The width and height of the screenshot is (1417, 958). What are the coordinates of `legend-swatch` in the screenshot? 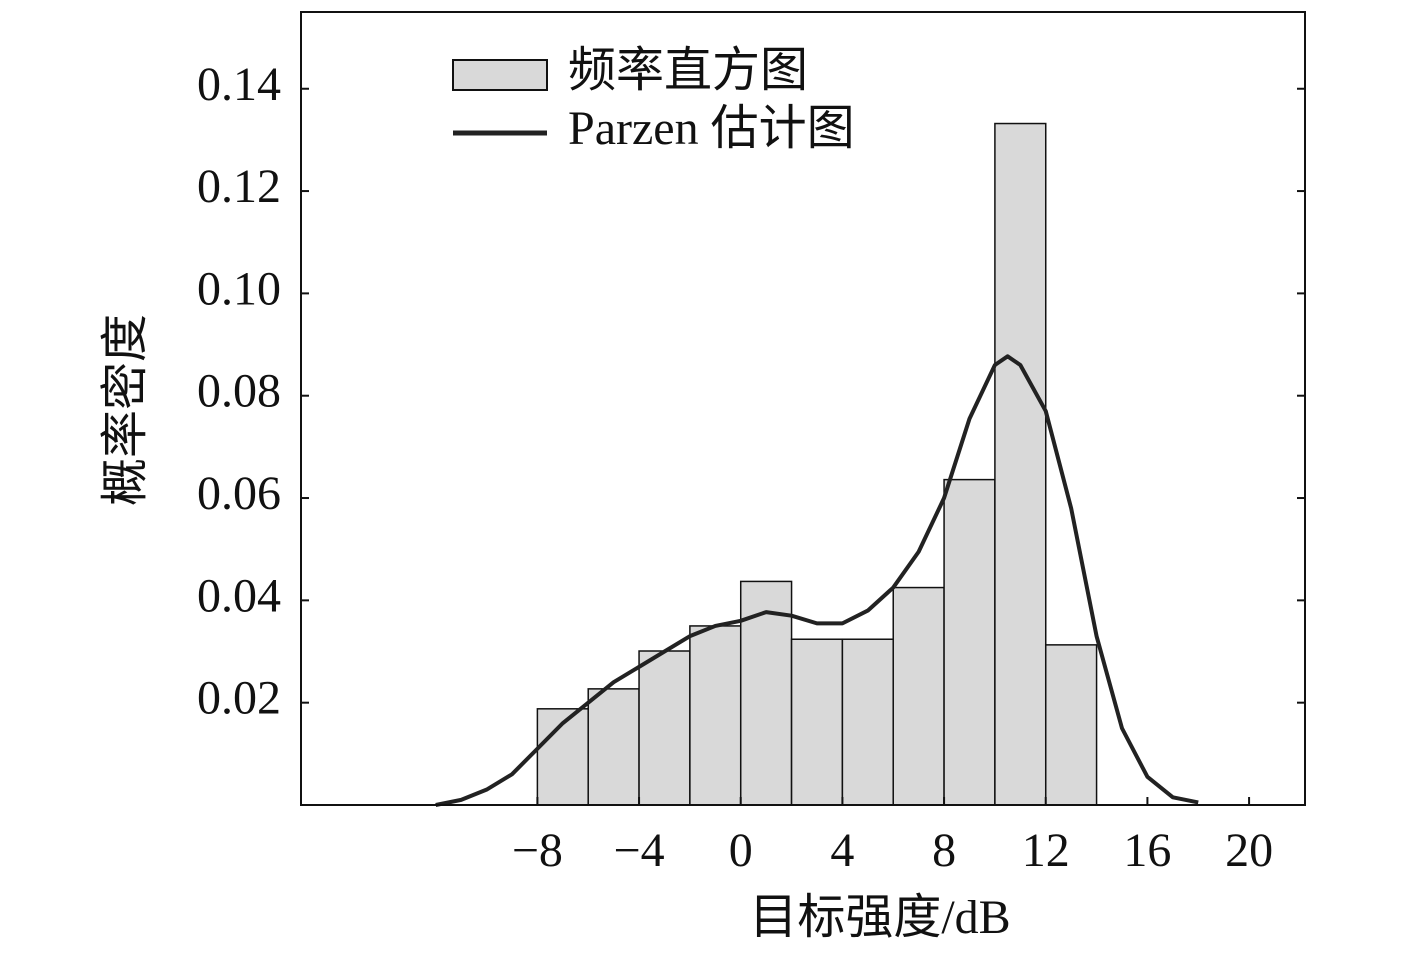 It's located at (500, 75).